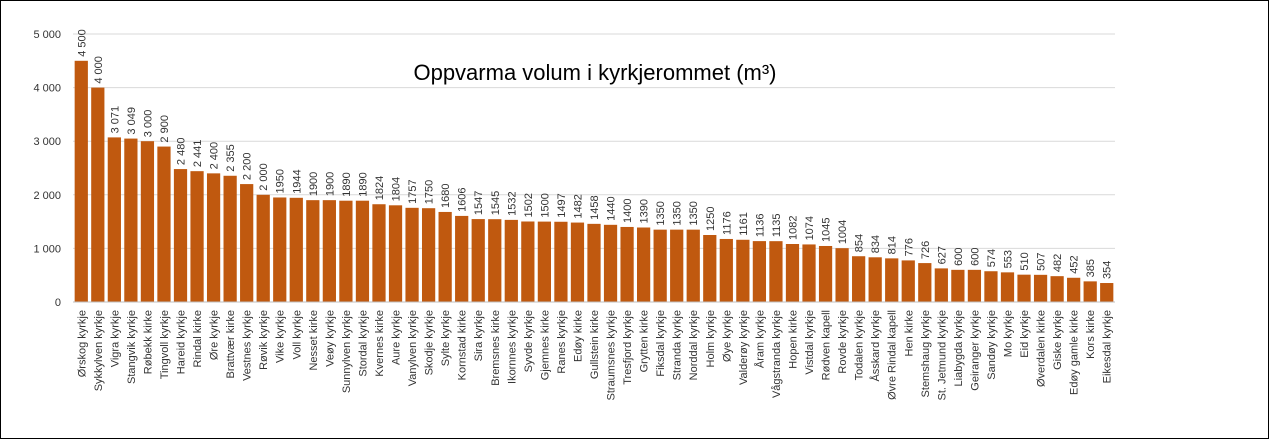  What do you see at coordinates (47, 142) in the screenshot?
I see `y-tick-label: 3 000` at bounding box center [47, 142].